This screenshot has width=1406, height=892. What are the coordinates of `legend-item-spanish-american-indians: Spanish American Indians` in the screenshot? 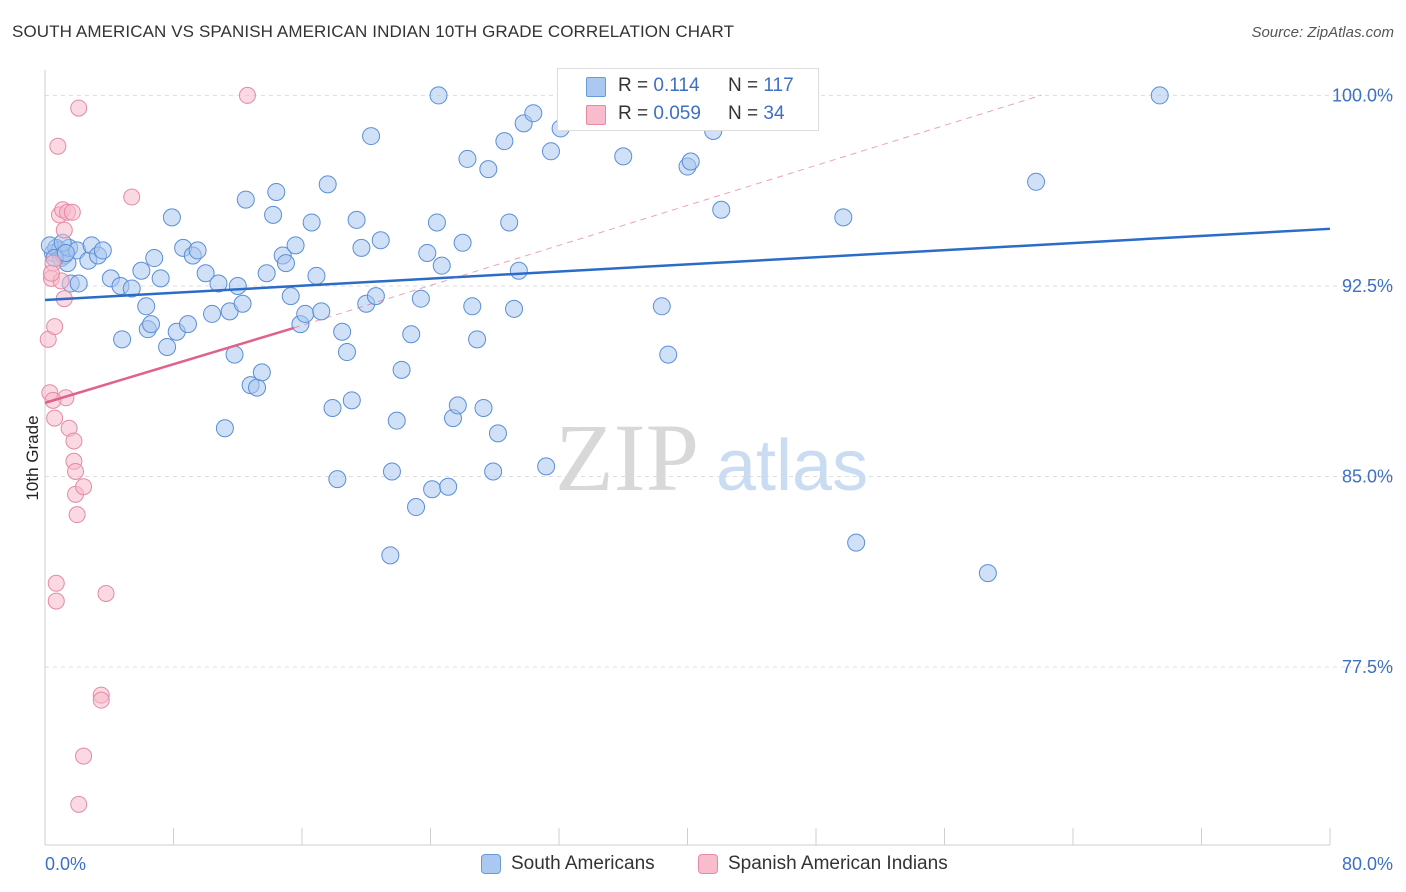 It's located at (823, 864).